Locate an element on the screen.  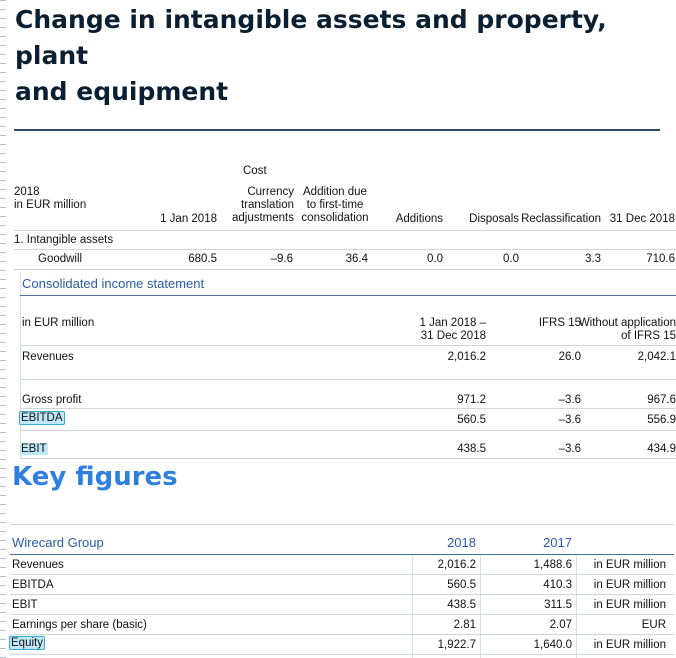
cell-gross-profit-period: 971.2 is located at coordinates (471, 400).